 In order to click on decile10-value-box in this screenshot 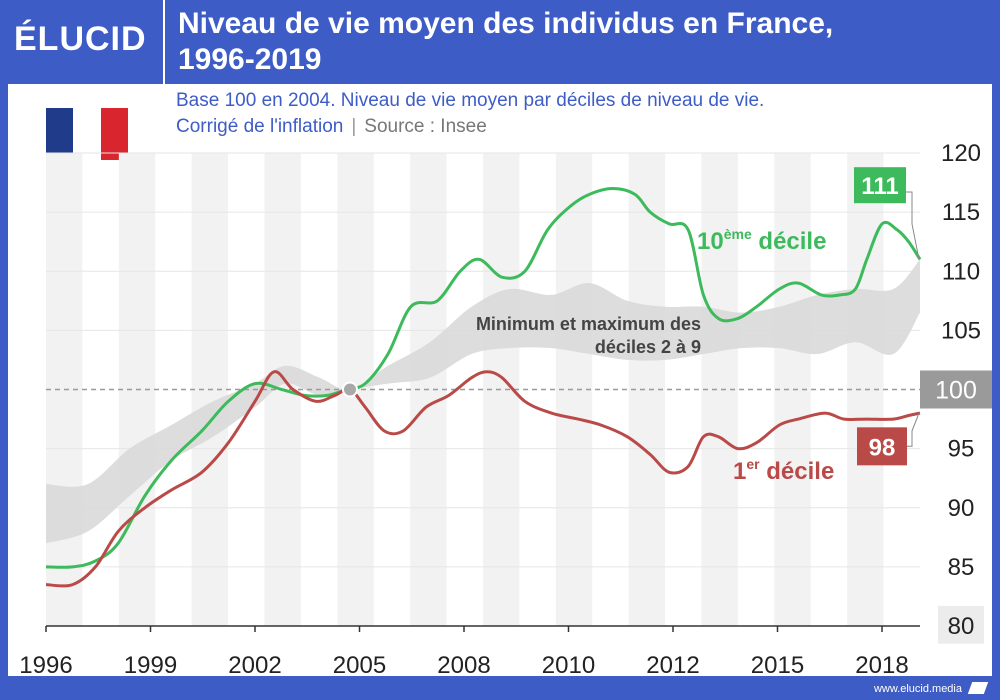, I will do `click(880, 185)`.